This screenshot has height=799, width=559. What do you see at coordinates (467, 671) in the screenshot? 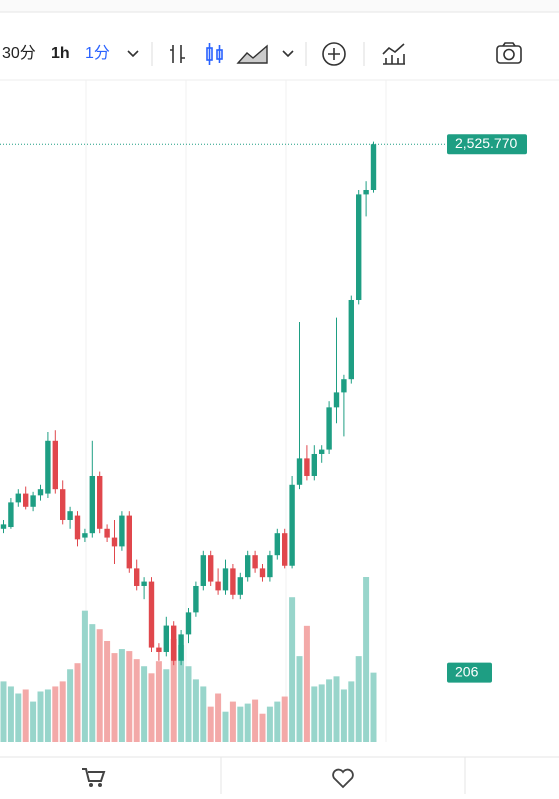
I see `volume-label: 206` at bounding box center [467, 671].